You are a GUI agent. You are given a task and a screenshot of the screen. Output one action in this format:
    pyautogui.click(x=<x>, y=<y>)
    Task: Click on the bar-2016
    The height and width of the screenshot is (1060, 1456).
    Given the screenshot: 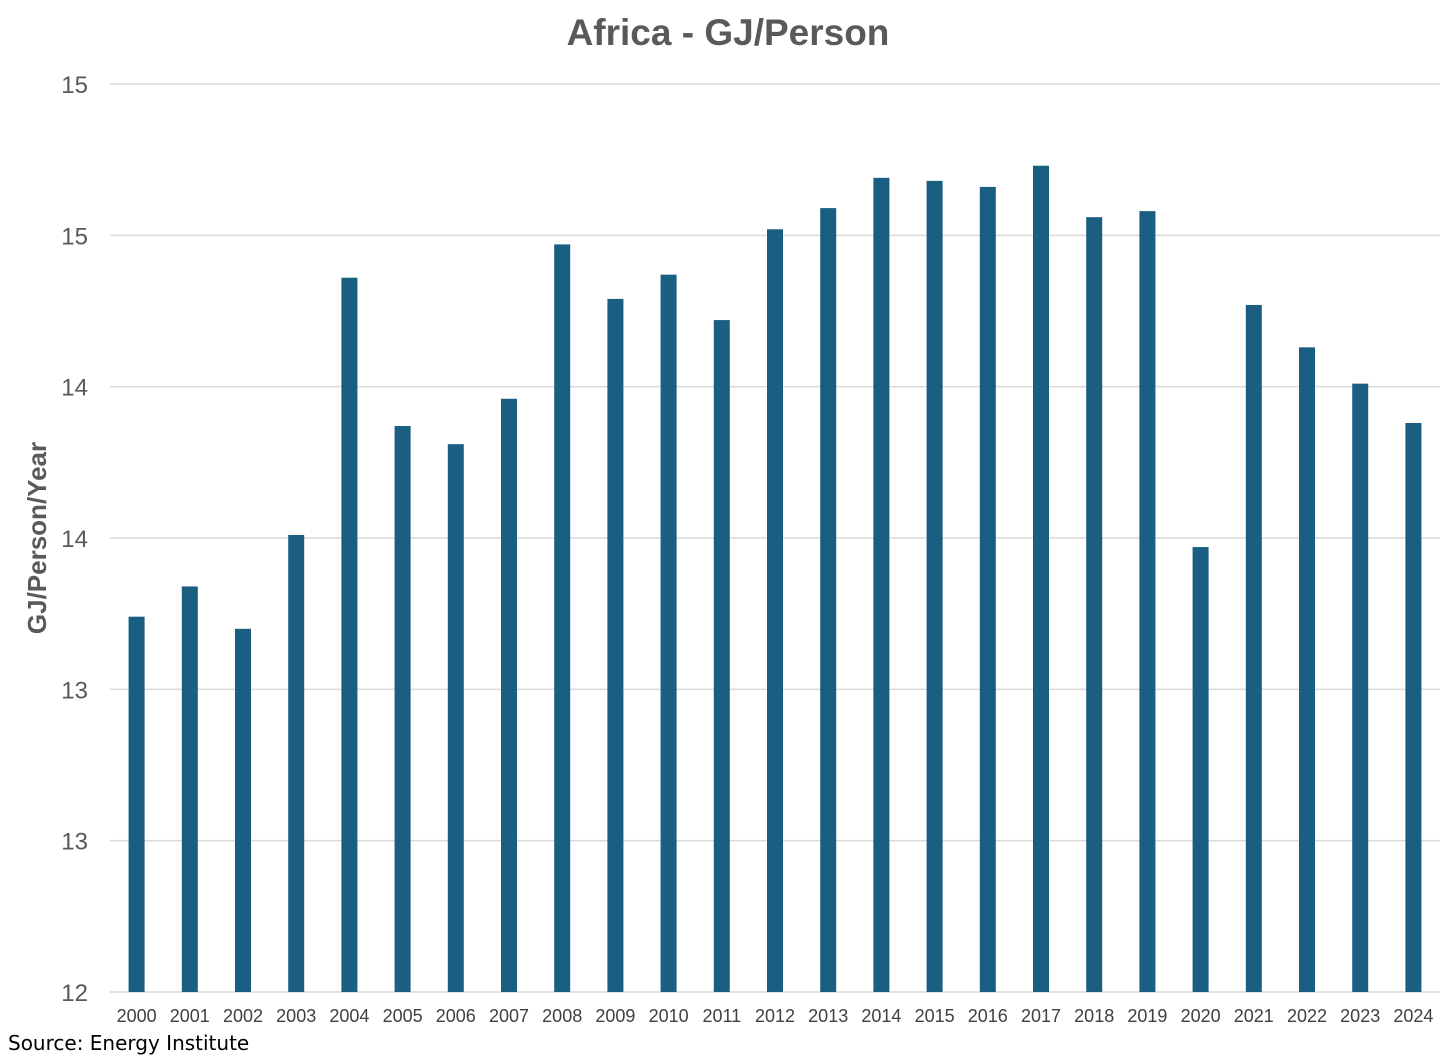 What is the action you would take?
    pyautogui.click(x=987, y=589)
    